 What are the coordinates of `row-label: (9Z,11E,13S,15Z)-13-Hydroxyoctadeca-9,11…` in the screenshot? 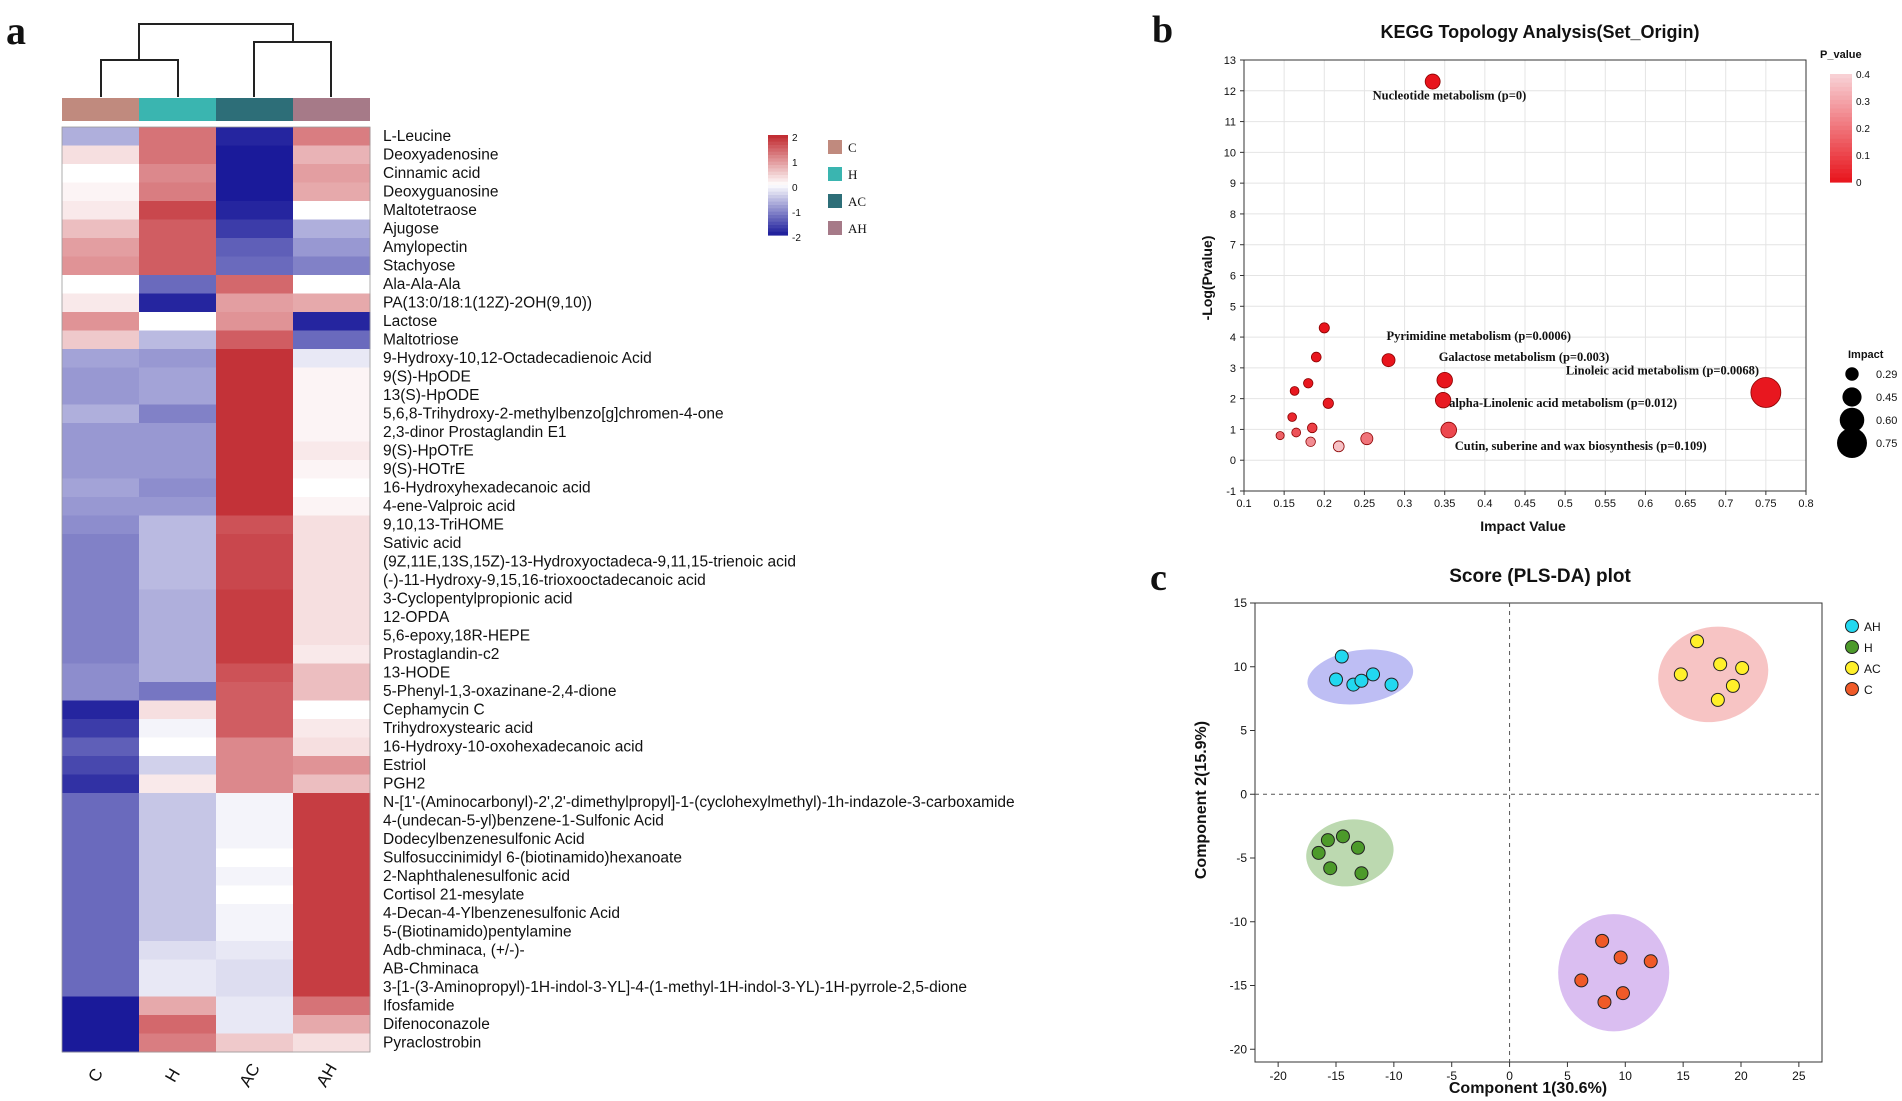 It's located at (589, 562).